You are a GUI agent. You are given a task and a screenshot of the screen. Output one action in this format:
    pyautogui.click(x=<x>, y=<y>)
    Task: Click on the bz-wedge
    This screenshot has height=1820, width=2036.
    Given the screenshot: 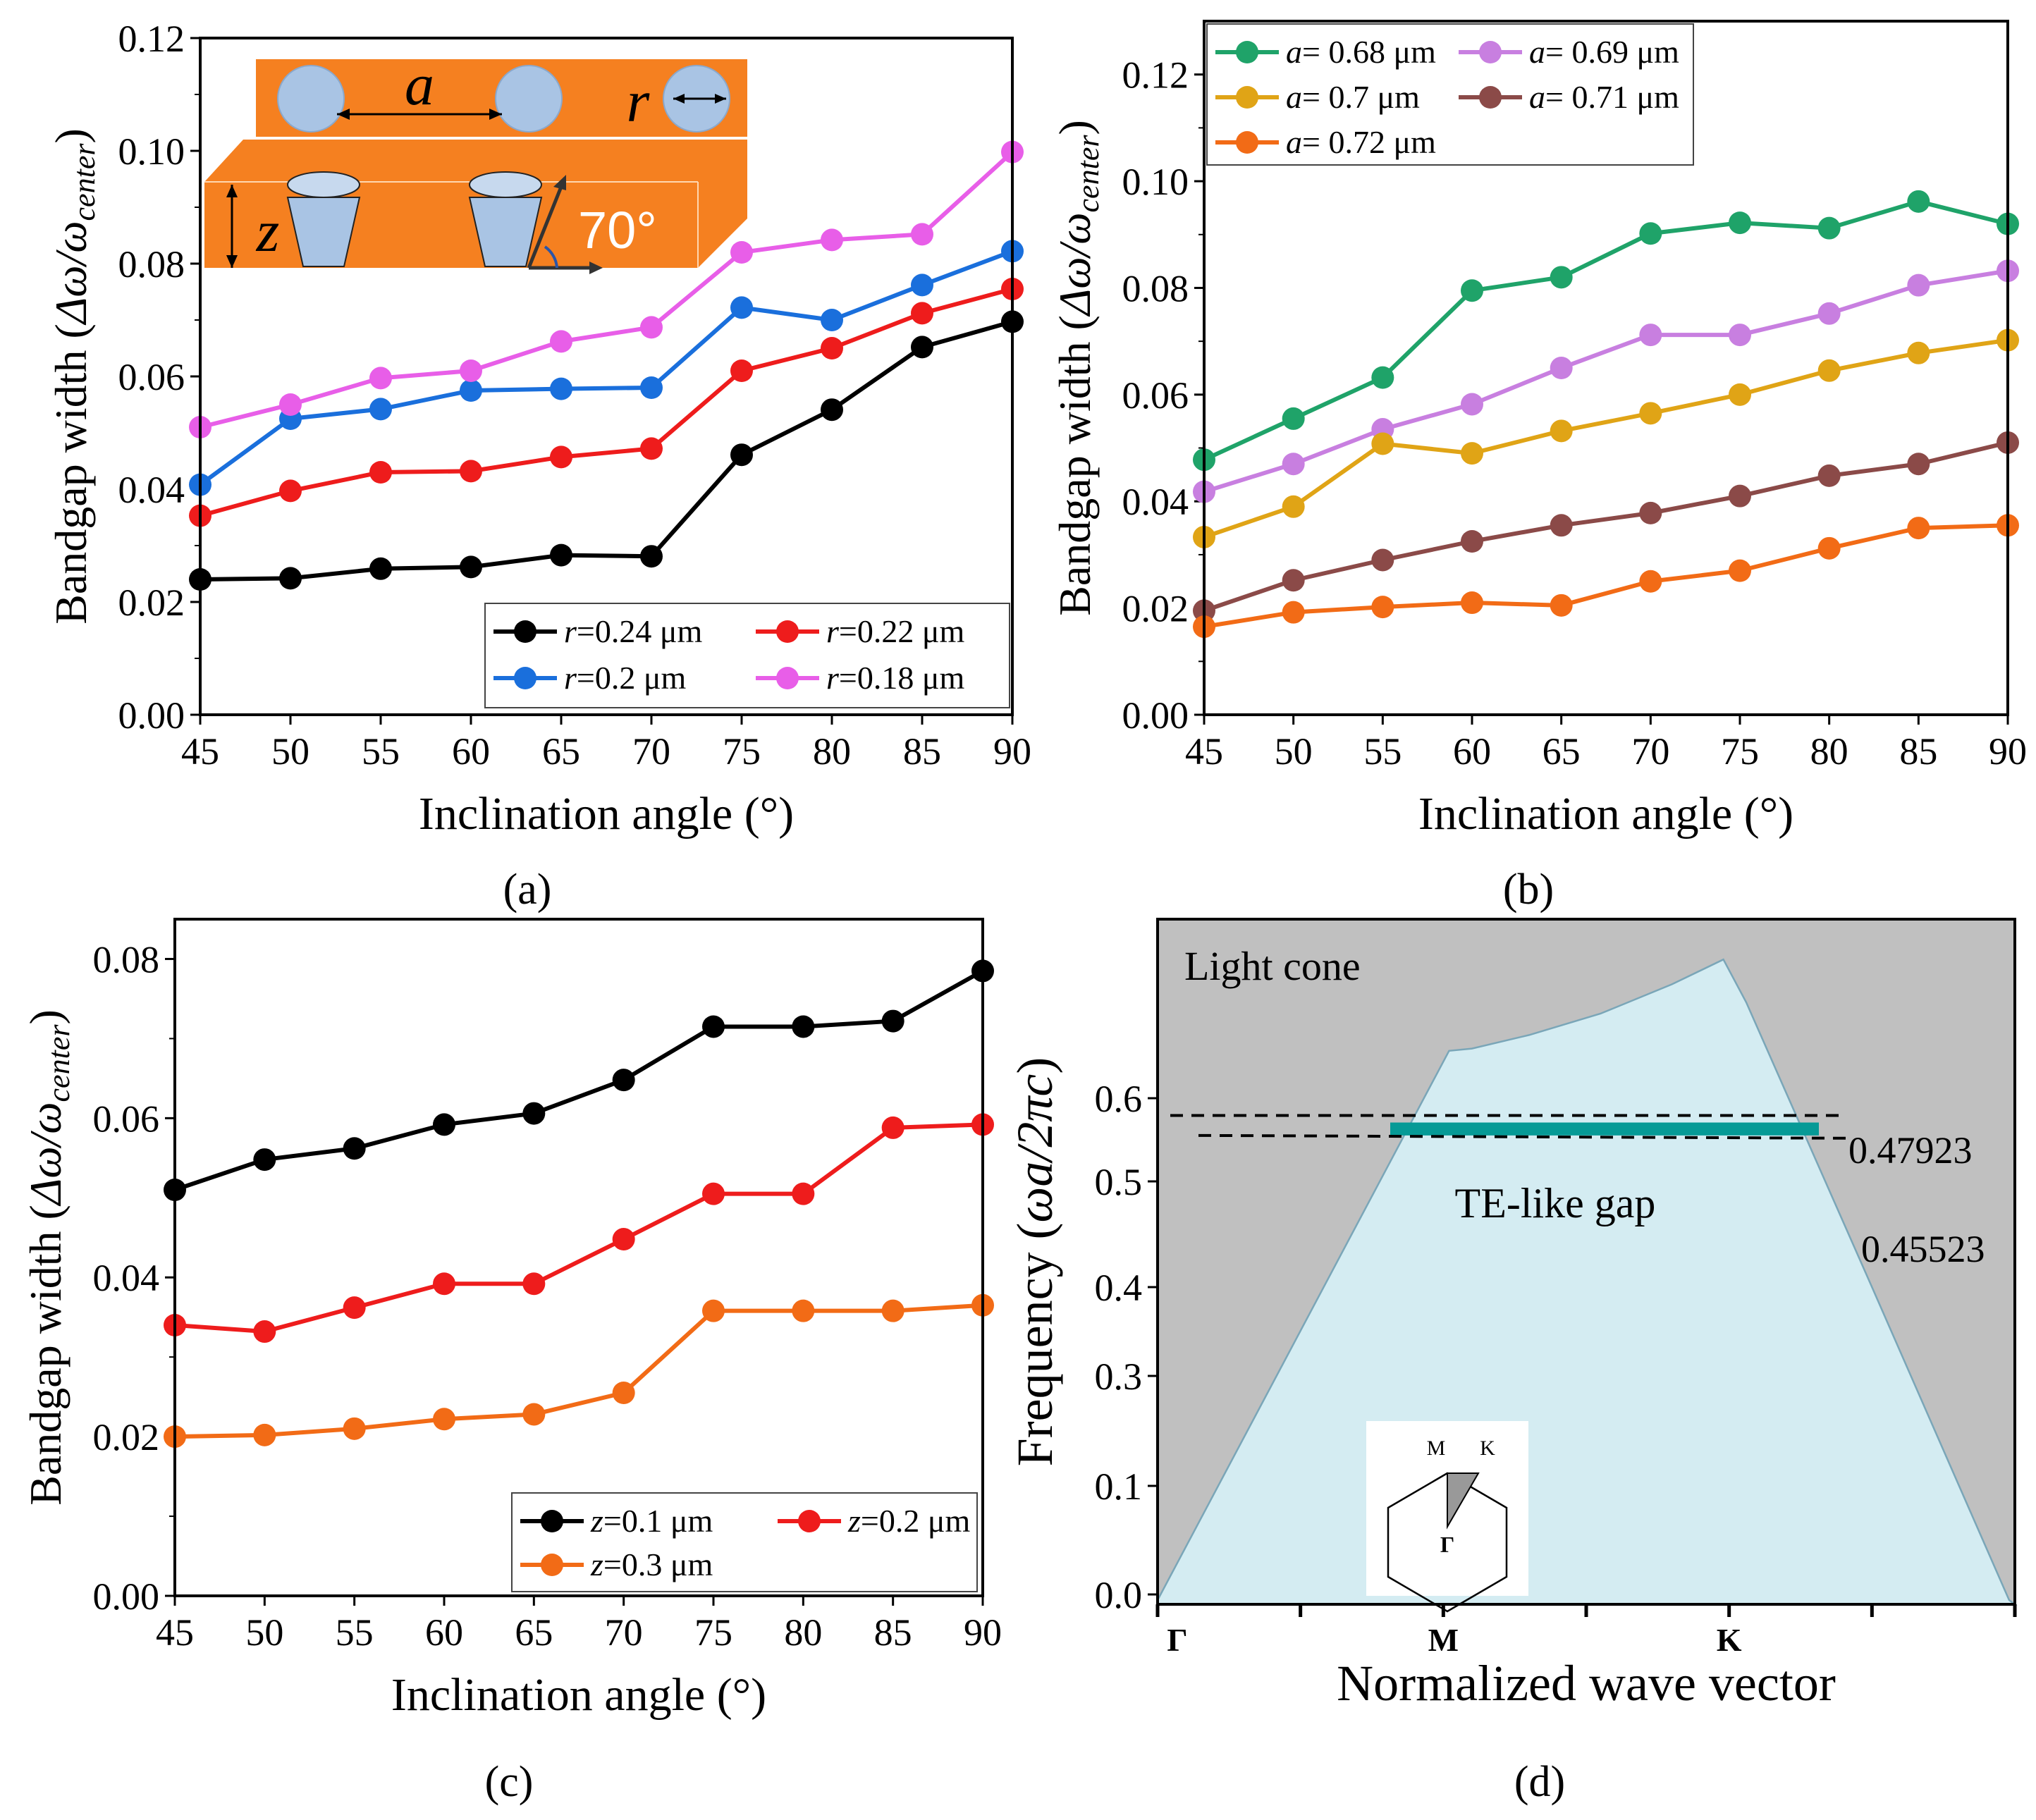 What is the action you would take?
    pyautogui.click(x=1464, y=1501)
    